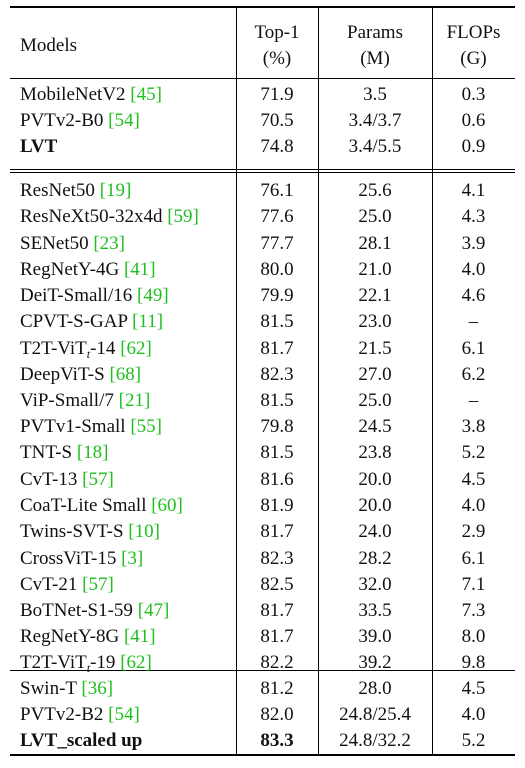  What do you see at coordinates (81, 559) in the screenshot?
I see `model-name: CrossViT-15 [3]` at bounding box center [81, 559].